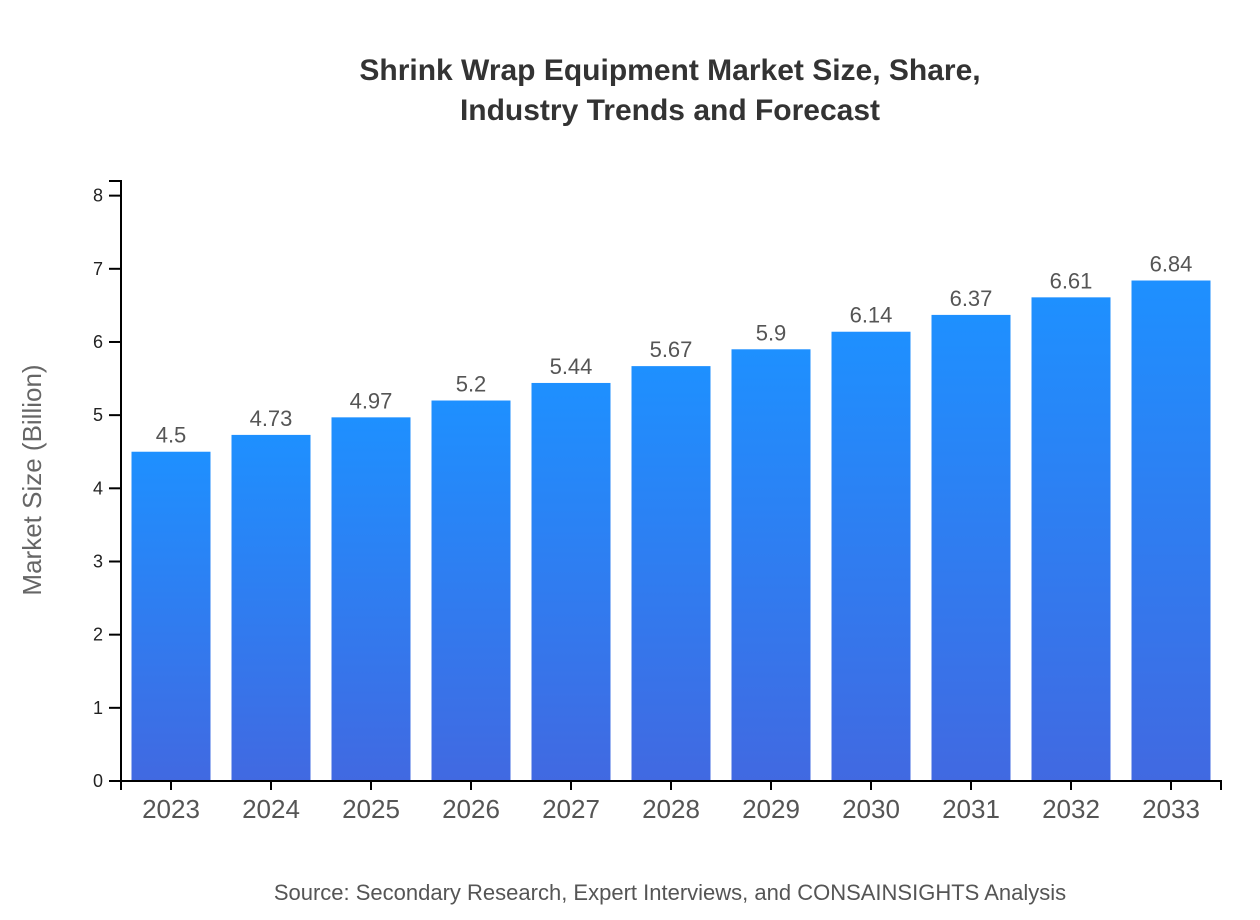 Image resolution: width=1260 pixels, height=920 pixels. Describe the element at coordinates (371, 400) in the screenshot. I see `data-label-2025: 4.97` at that location.